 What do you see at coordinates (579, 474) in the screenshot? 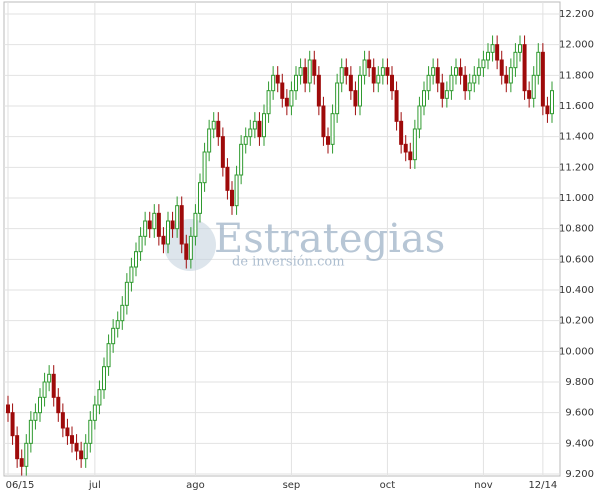
I see `y-tick-label: 9.200` at bounding box center [579, 474].